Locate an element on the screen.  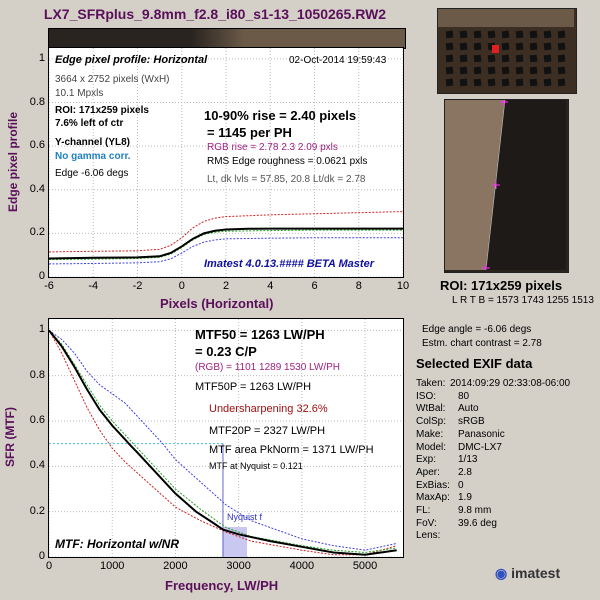
exif-key: Aper: is located at coordinates (428, 472).